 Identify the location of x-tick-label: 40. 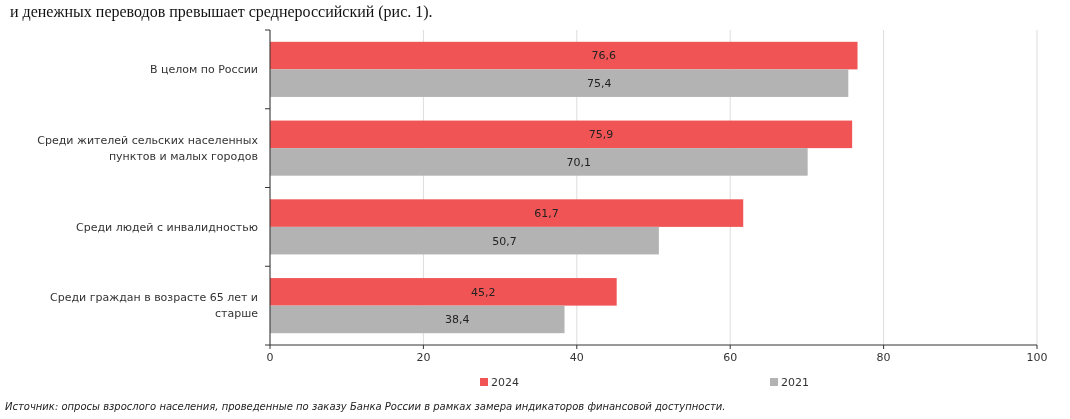
(576, 357).